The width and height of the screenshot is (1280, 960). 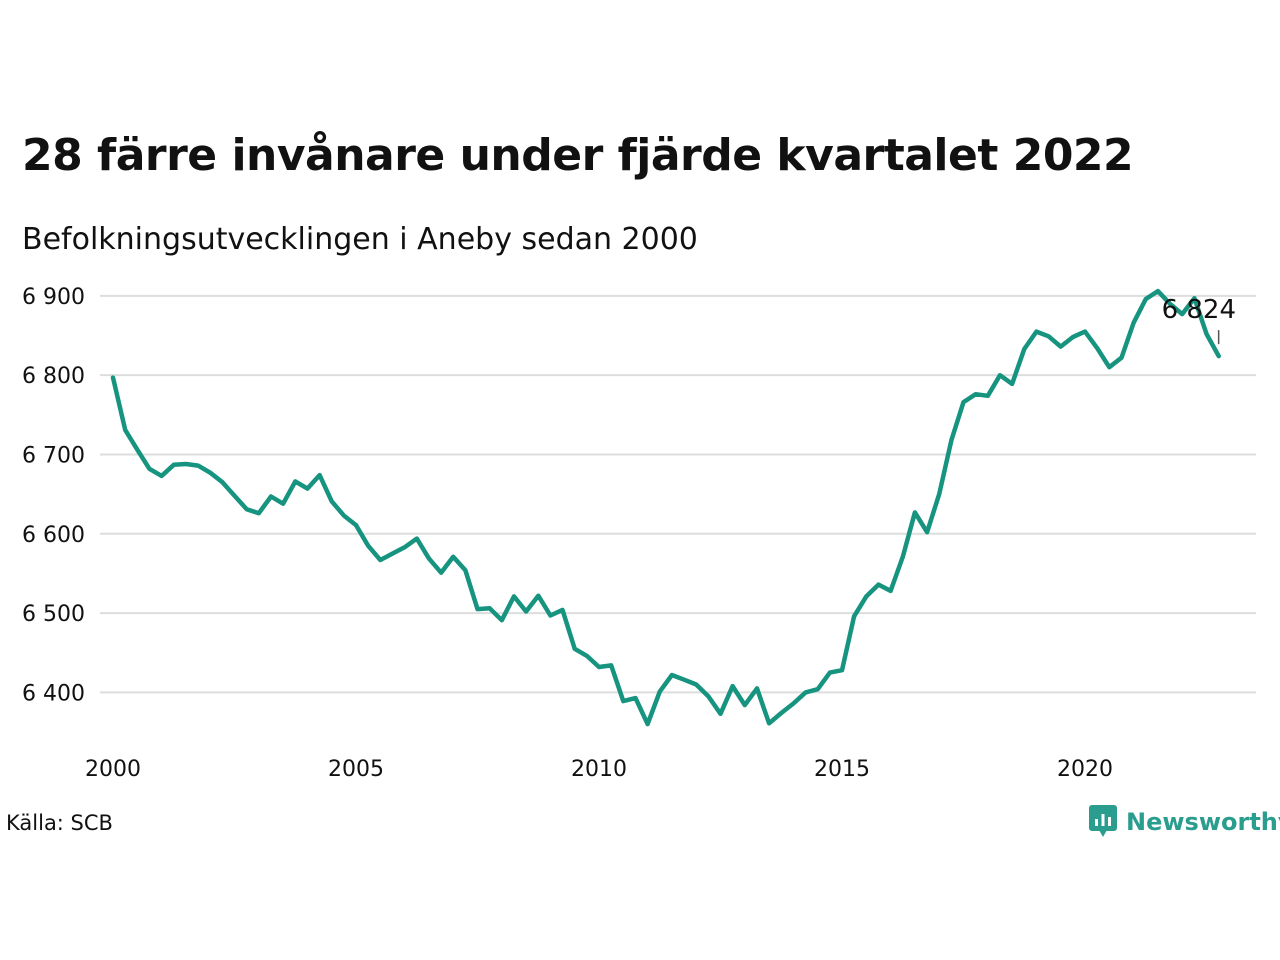 I want to click on brand-name: Newsworthy, so click(x=1203, y=822).